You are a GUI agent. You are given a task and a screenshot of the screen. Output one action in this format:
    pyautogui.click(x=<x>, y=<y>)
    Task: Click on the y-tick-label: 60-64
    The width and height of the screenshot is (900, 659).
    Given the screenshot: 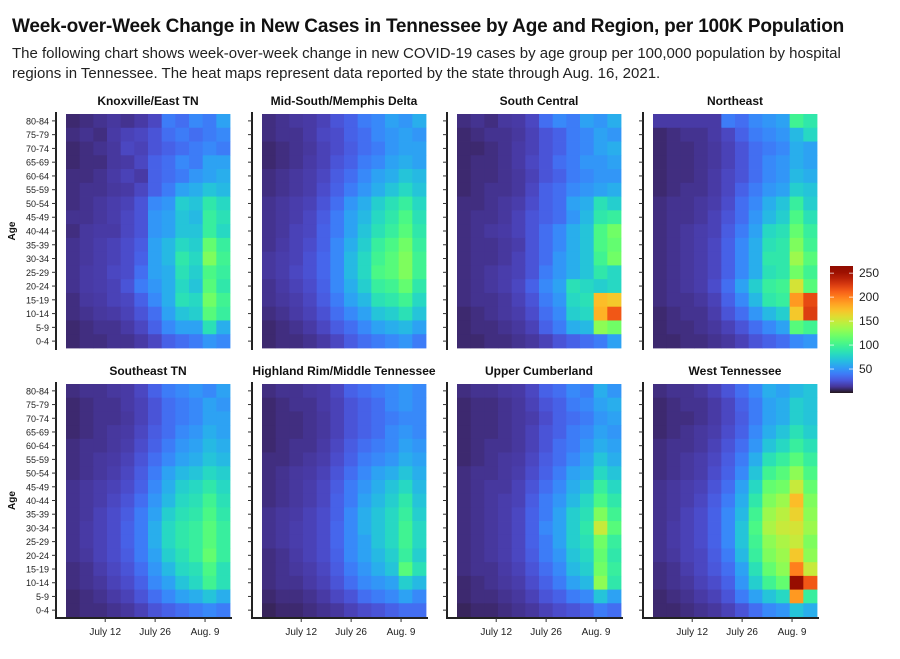 What is the action you would take?
    pyautogui.click(x=37, y=446)
    